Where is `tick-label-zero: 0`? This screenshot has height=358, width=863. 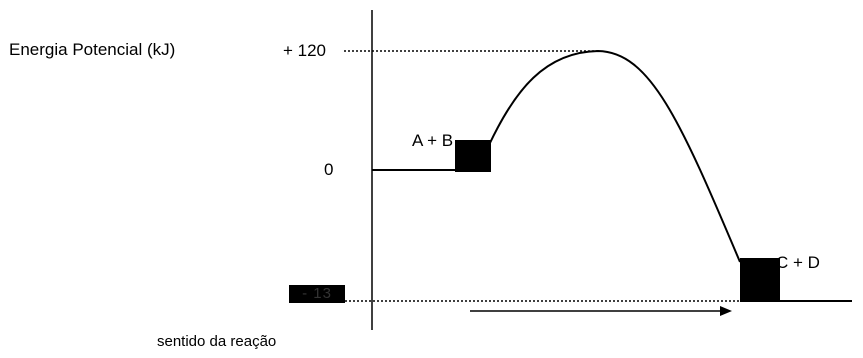
tick-label-zero: 0 is located at coordinates (329, 169).